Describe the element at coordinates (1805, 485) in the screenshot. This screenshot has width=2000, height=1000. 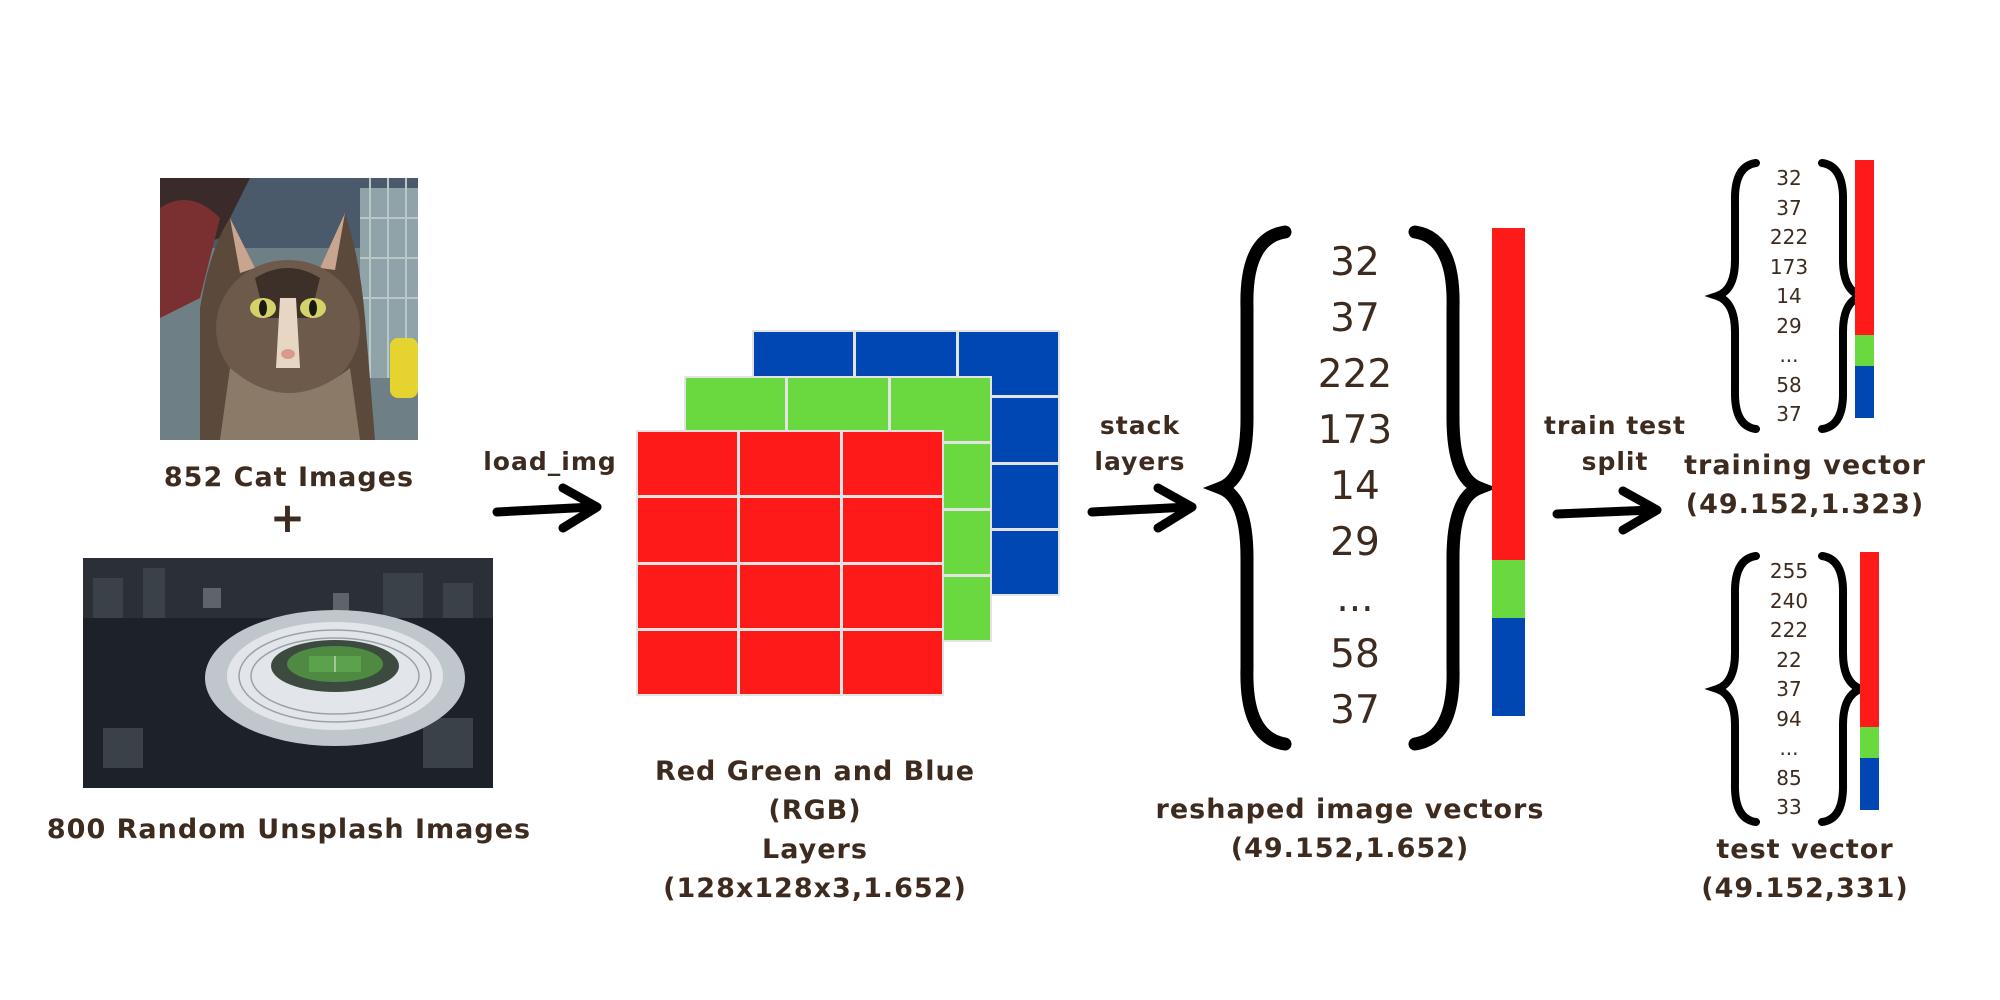
I see `training-title: training vector (49.152,1.323)` at that location.